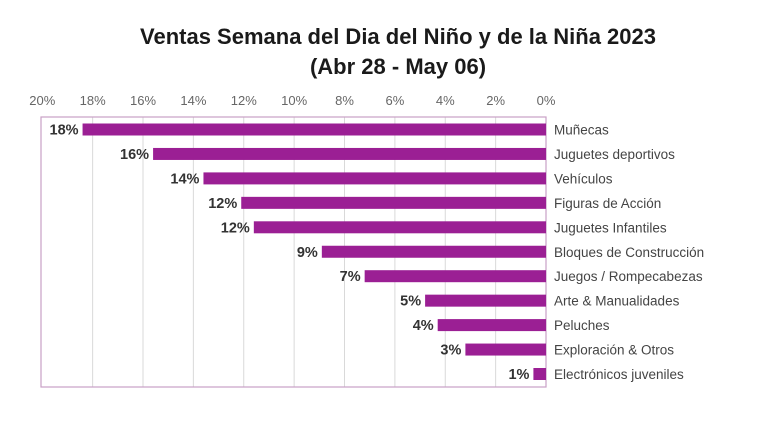  What do you see at coordinates (134, 155) in the screenshot?
I see `data-label: 16%` at bounding box center [134, 155].